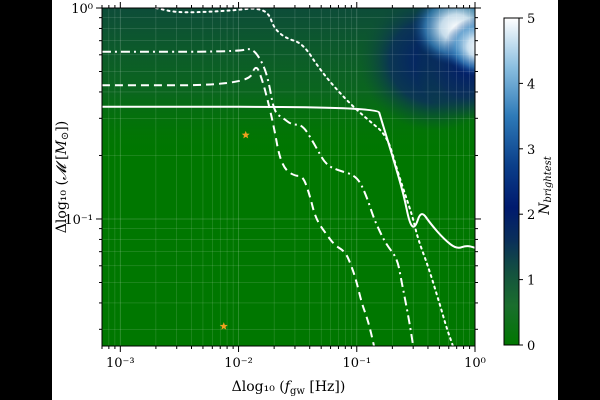 This screenshot has width=600, height=400. What do you see at coordinates (234, 230) in the screenshot?
I see `markers` at bounding box center [234, 230].